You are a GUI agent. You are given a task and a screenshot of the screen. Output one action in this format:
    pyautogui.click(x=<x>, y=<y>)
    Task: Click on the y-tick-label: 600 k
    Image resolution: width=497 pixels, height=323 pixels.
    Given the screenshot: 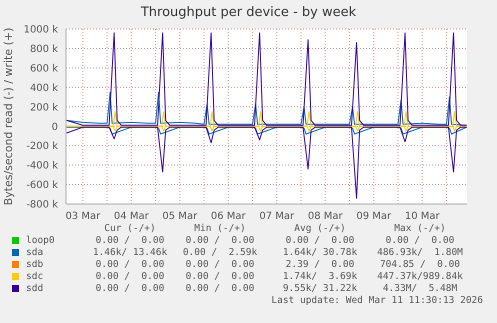 What is the action you would take?
    pyautogui.click(x=44, y=68)
    